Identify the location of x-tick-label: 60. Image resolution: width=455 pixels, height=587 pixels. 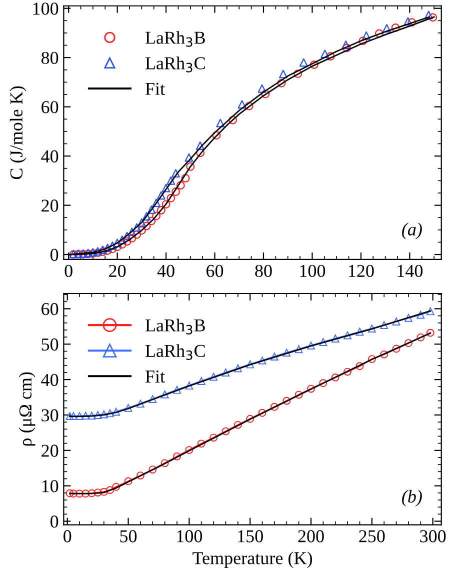
(215, 271).